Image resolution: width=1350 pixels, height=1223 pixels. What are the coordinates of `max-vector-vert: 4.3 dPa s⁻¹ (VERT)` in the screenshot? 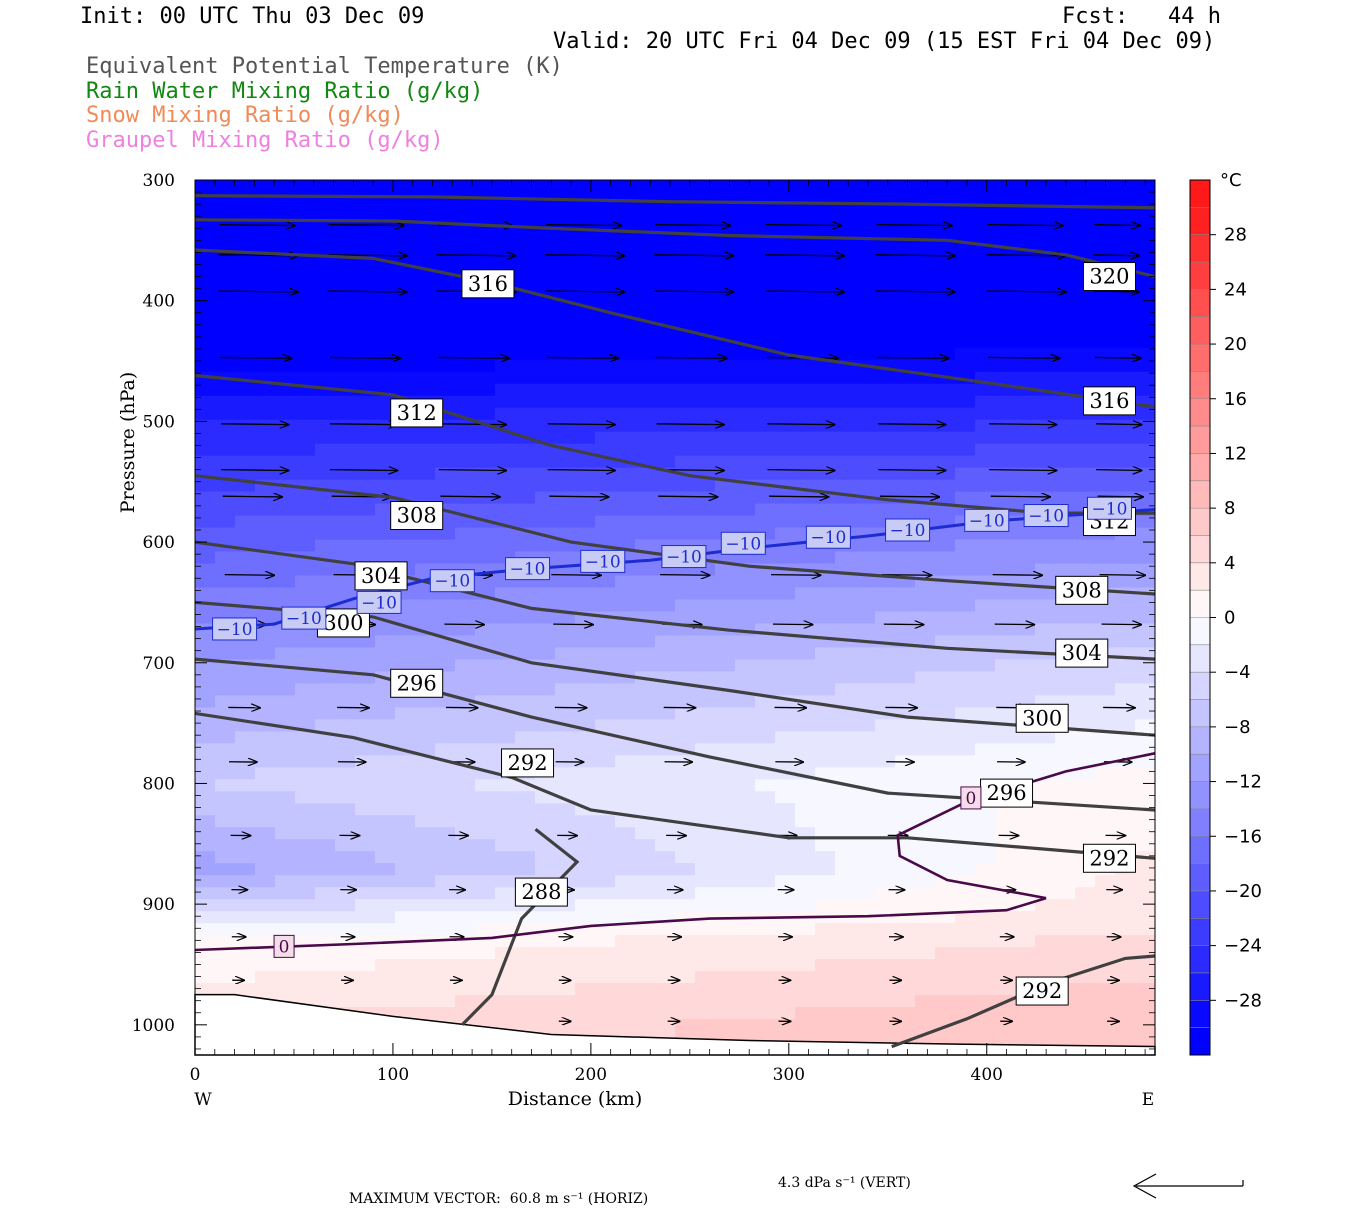 It's located at (844, 1183).